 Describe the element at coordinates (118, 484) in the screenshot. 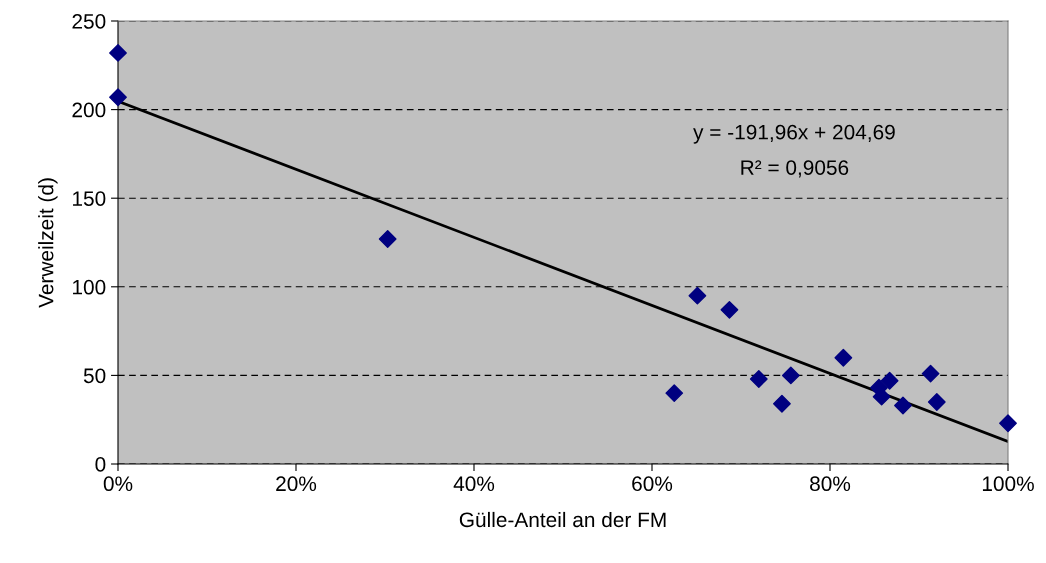

I see `x-tick-label: 0%` at that location.